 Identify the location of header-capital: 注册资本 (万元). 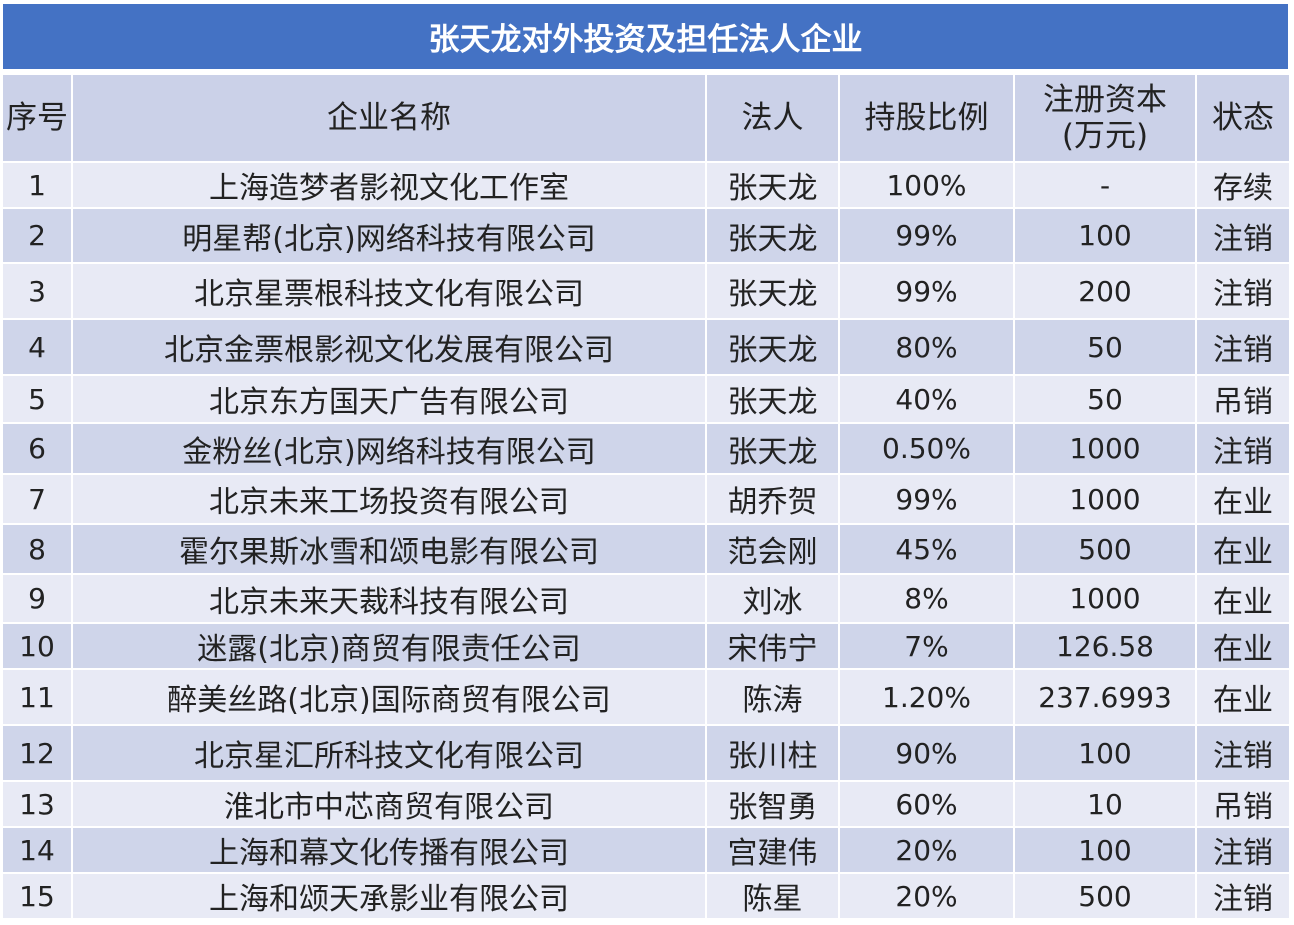
(1105, 118).